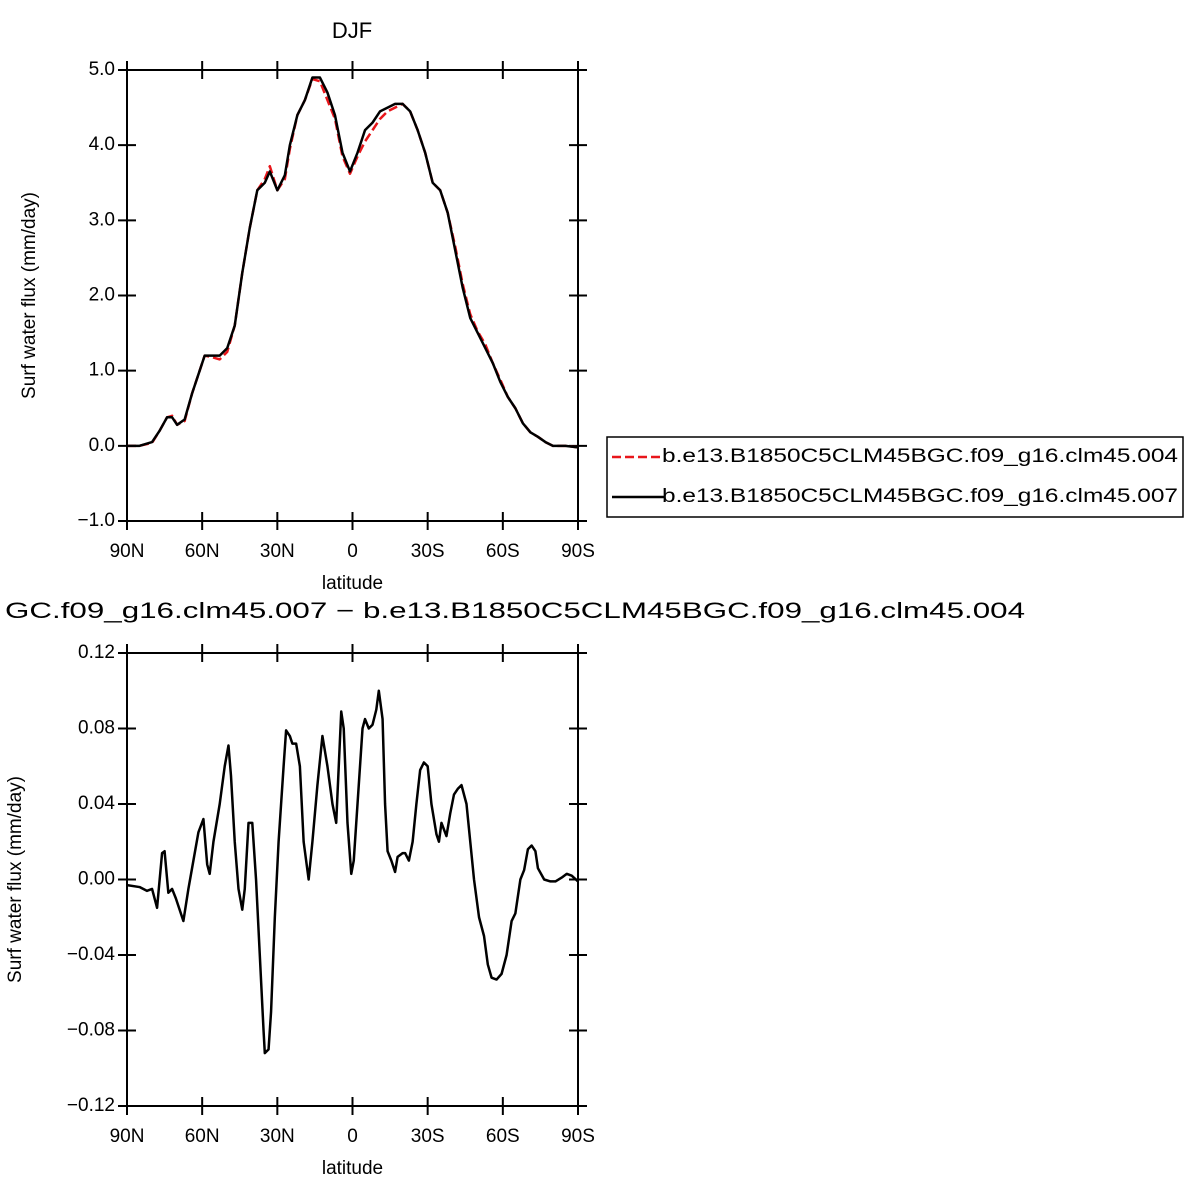  Describe the element at coordinates (102, 144) in the screenshot. I see `y-tick-label: 4.0` at that location.